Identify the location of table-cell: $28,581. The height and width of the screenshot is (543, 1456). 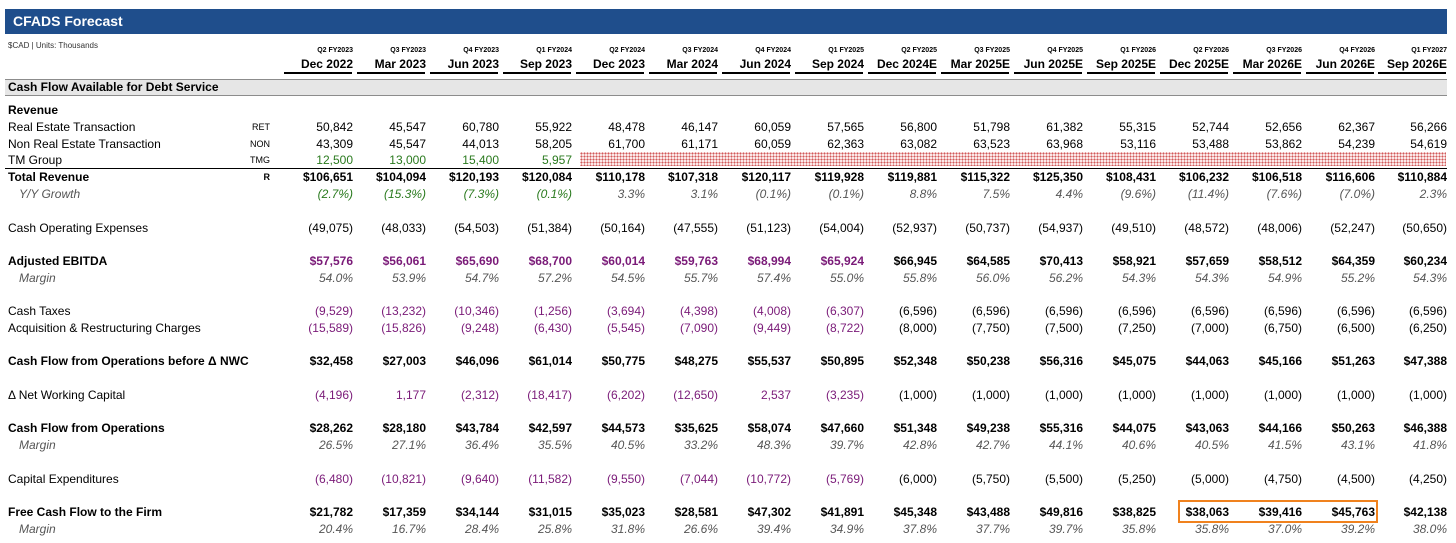
(696, 512).